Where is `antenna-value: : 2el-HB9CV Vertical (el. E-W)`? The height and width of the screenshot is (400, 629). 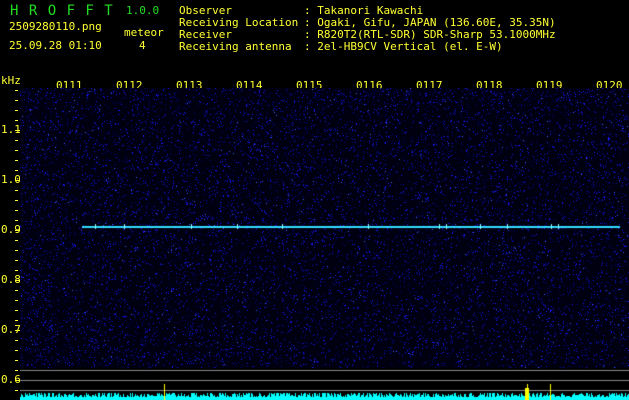 antenna-value: : 2el-HB9CV Vertical (el. E-W) is located at coordinates (403, 46).